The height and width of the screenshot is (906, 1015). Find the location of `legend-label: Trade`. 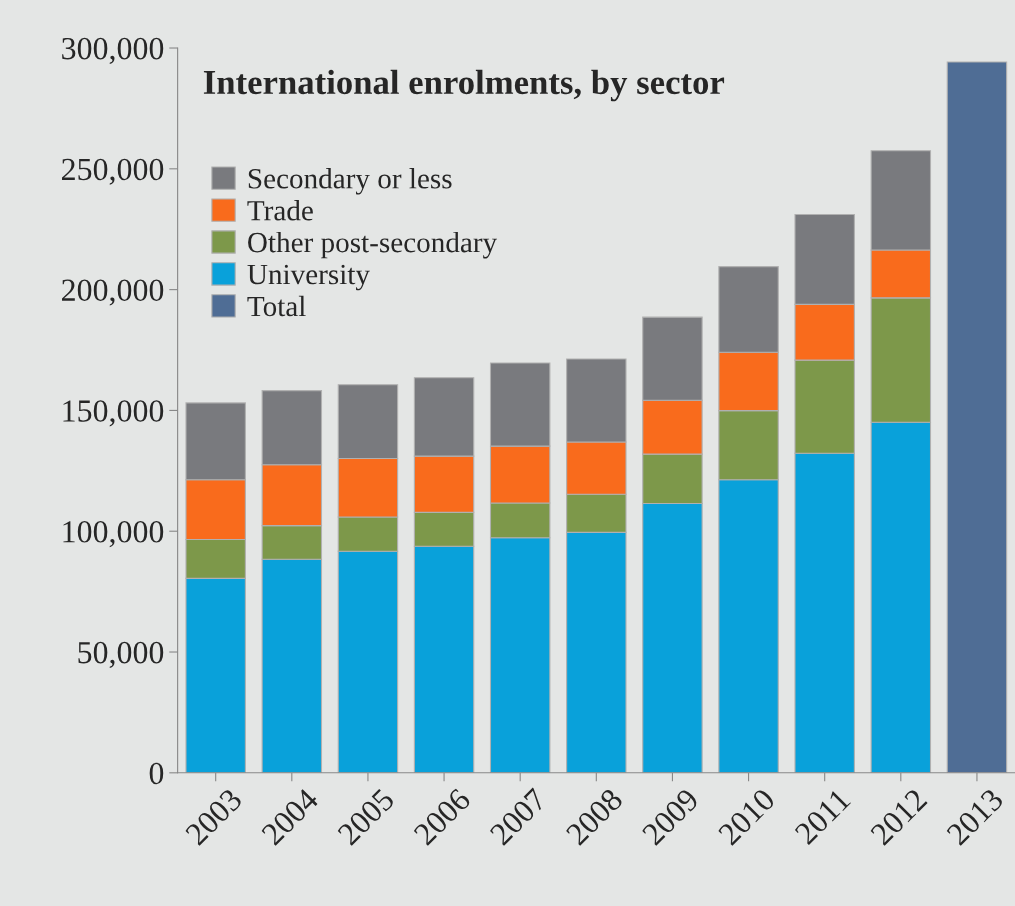

legend-label: Trade is located at coordinates (280, 210).